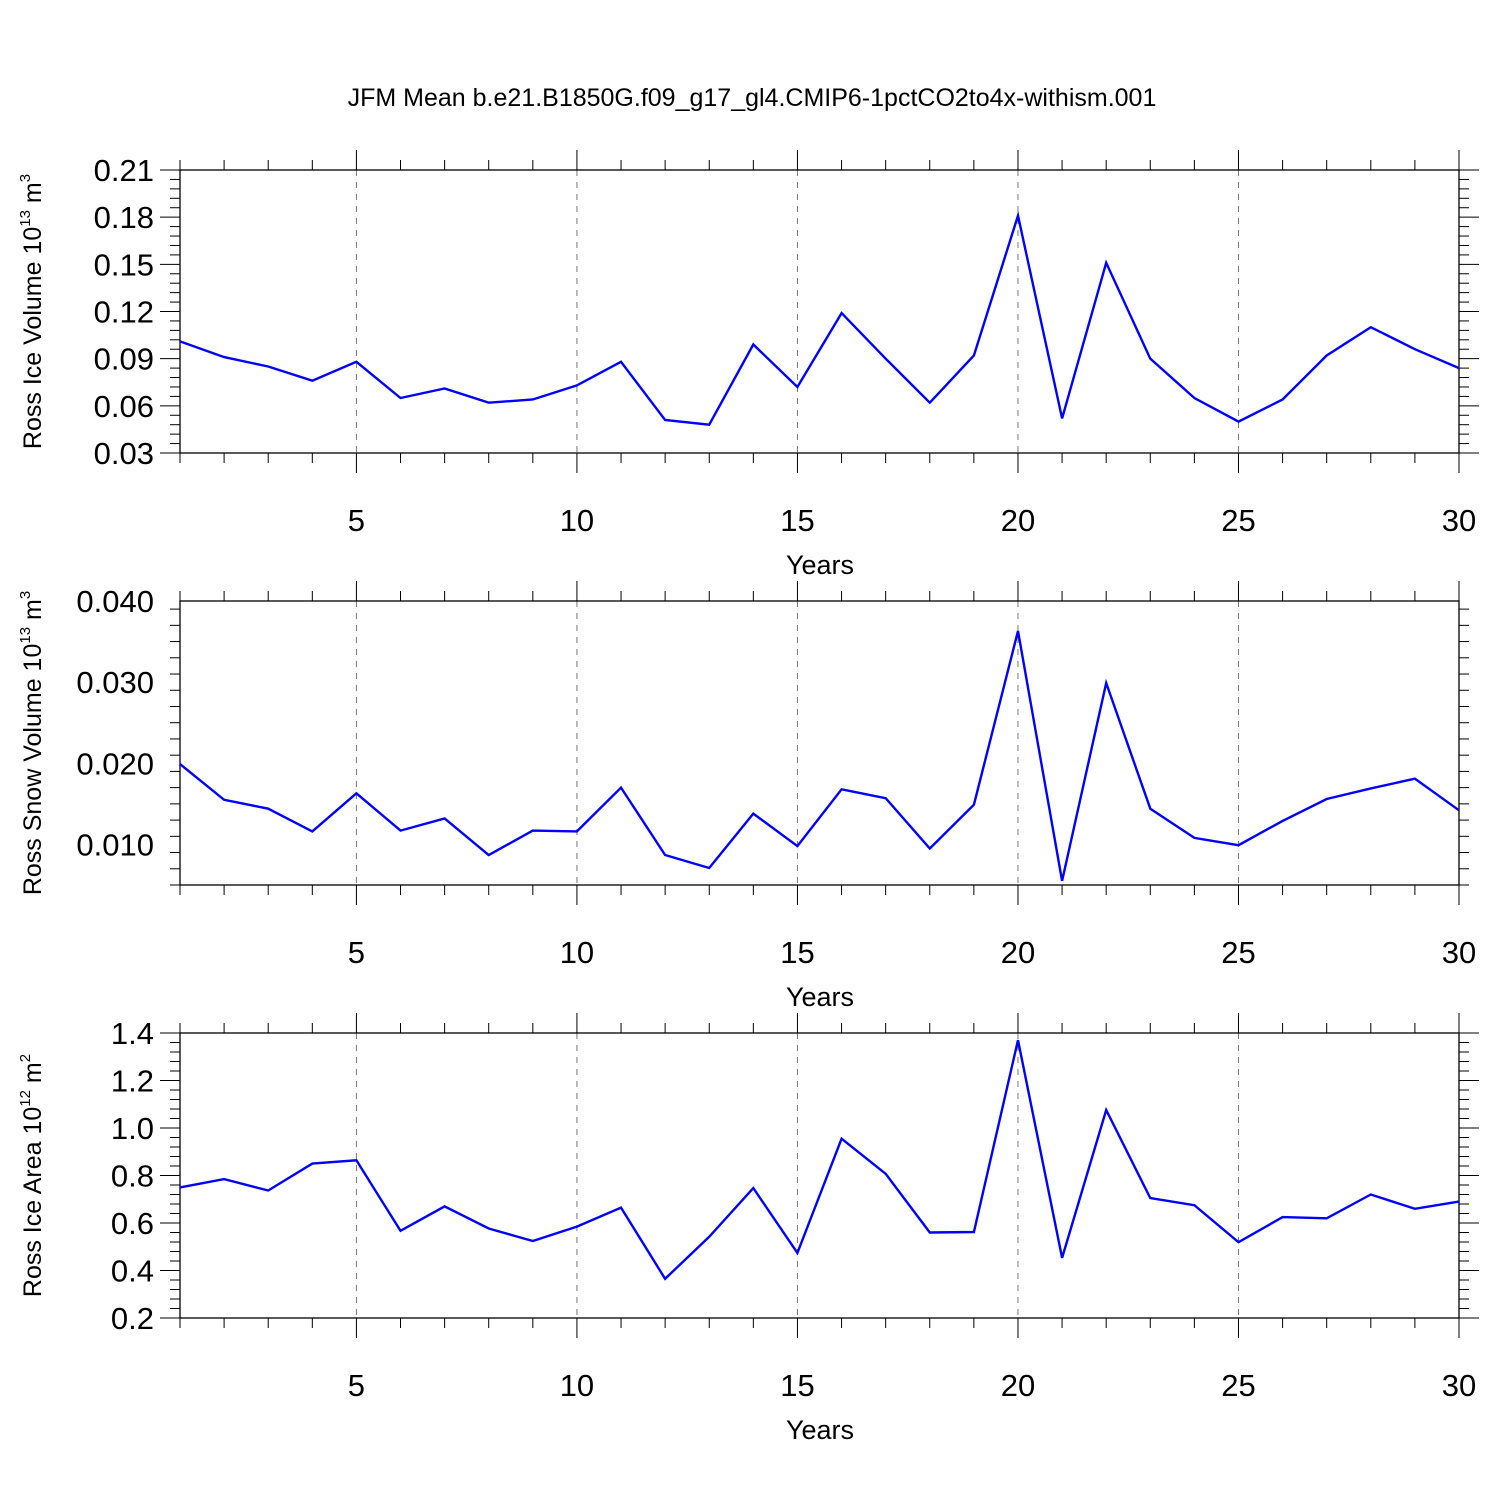  What do you see at coordinates (356, 1385) in the screenshot?
I see `x-tick-label: 5` at bounding box center [356, 1385].